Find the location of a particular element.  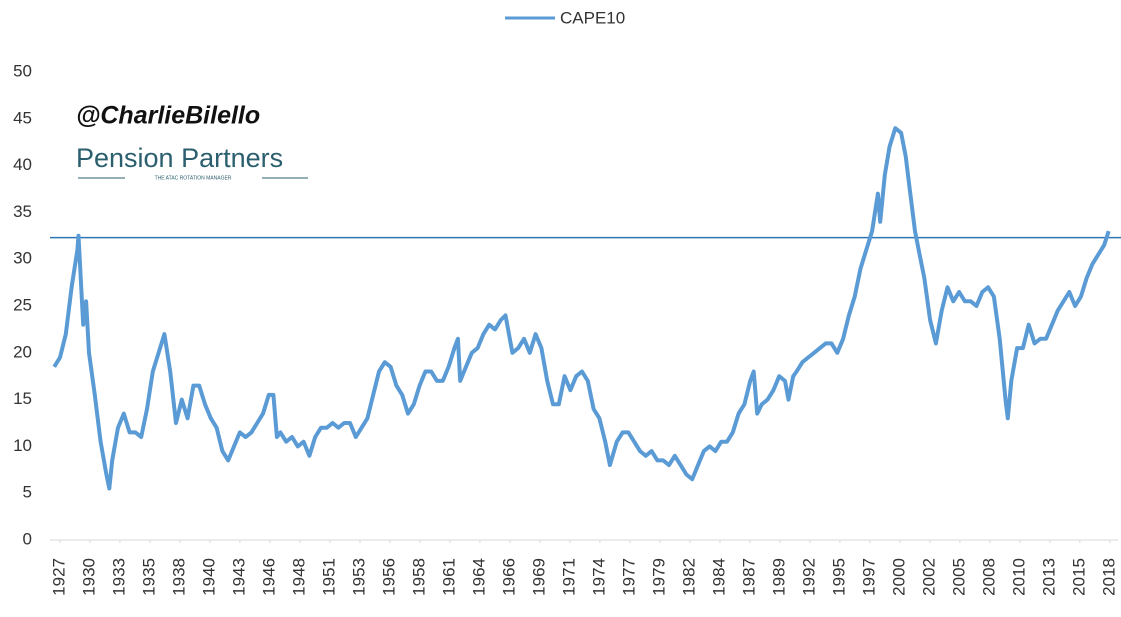

y-tick-label: 5 is located at coordinates (27, 492).